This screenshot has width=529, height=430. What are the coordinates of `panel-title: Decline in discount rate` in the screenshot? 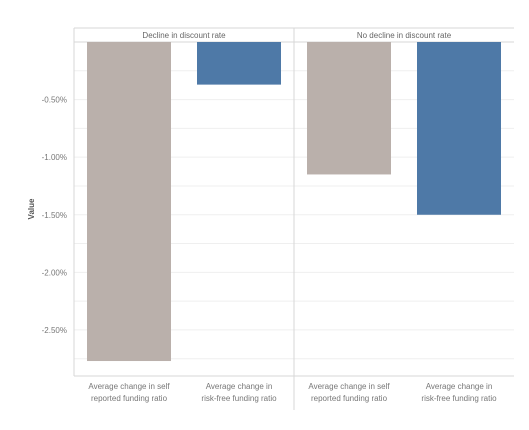 It's located at (184, 35).